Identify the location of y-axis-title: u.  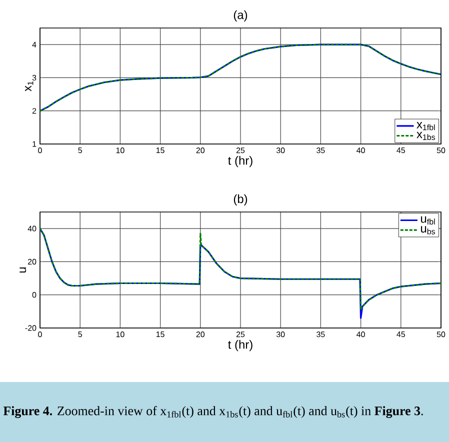
(23, 270).